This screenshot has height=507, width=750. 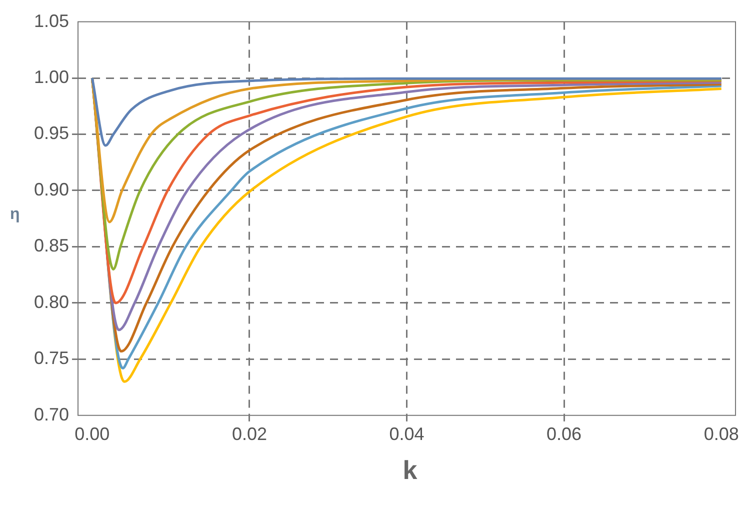 What do you see at coordinates (249, 434) in the screenshot?
I see `x-tick-label: 0.02` at bounding box center [249, 434].